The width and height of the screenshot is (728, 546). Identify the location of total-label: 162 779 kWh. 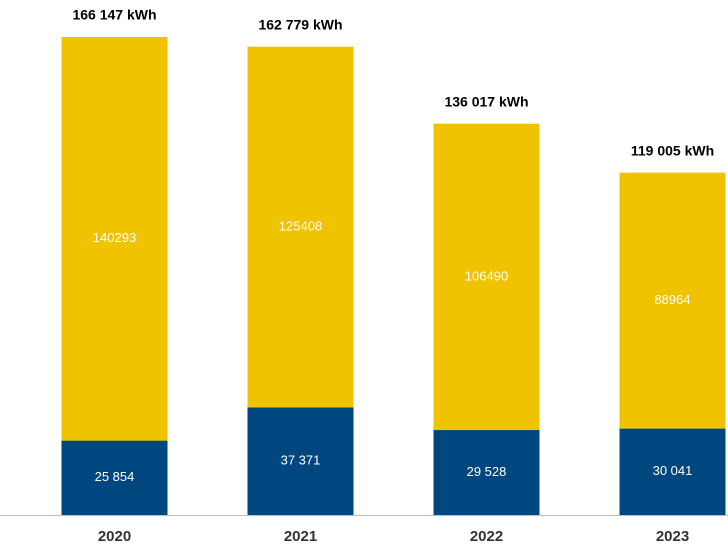
(300, 24).